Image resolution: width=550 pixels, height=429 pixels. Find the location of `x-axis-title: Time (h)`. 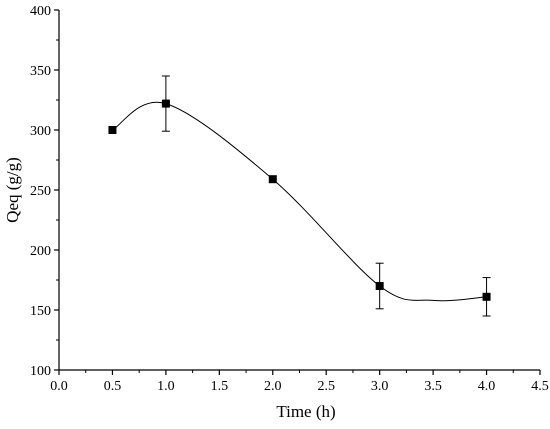

x-axis-title: Time (h) is located at coordinates (305, 411).